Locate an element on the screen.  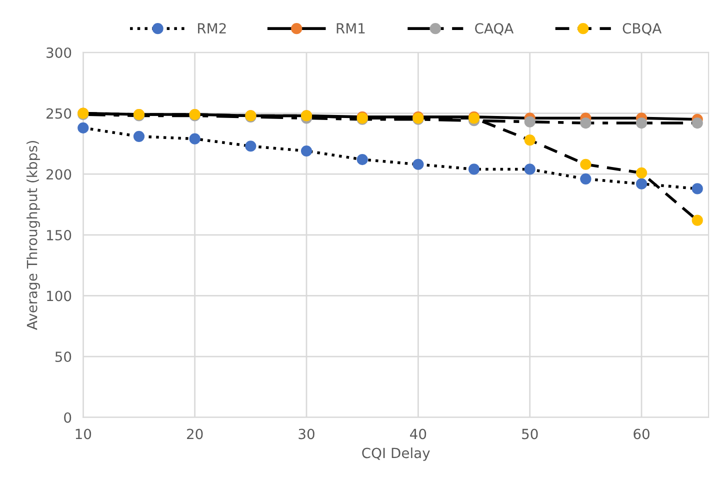
legend-label: RM2 is located at coordinates (212, 28).